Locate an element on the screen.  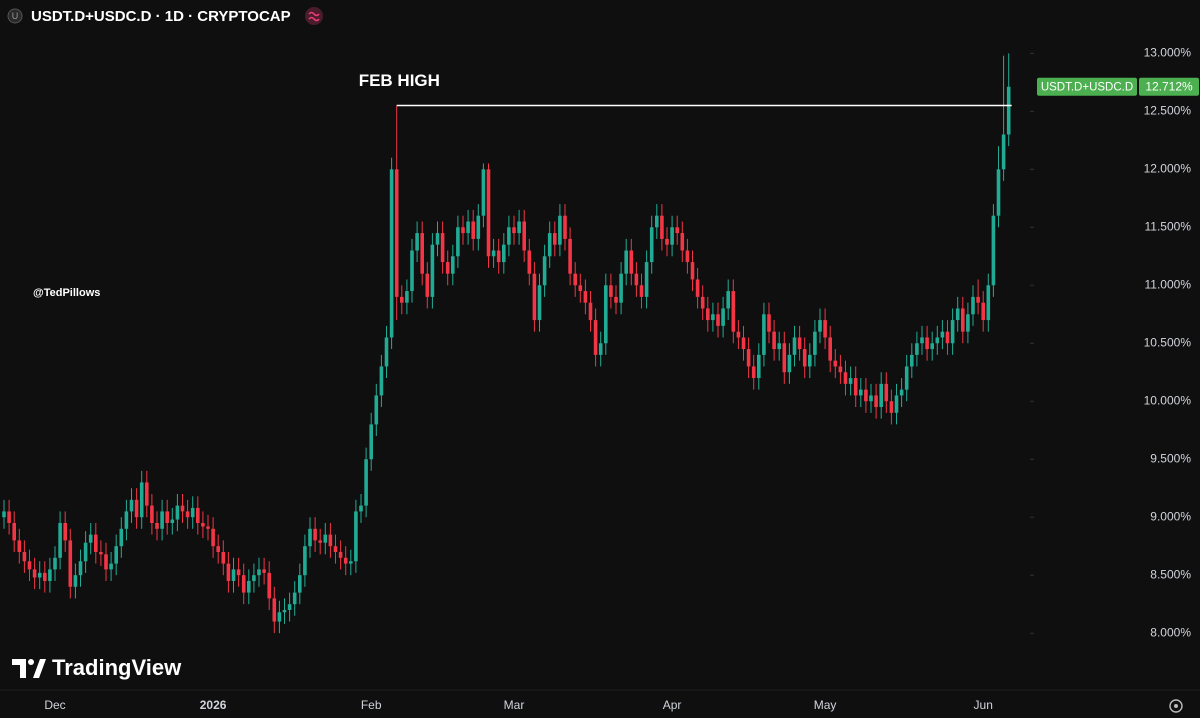
y-tick-label: 12.000% is located at coordinates (1168, 168).